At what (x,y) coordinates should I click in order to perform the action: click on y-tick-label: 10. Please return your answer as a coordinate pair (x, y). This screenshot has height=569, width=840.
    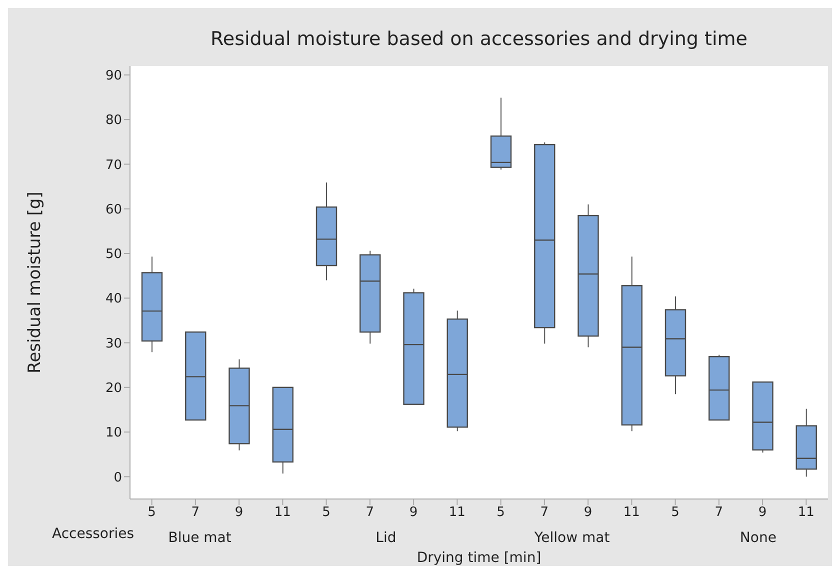
    Looking at the image, I should click on (113, 433).